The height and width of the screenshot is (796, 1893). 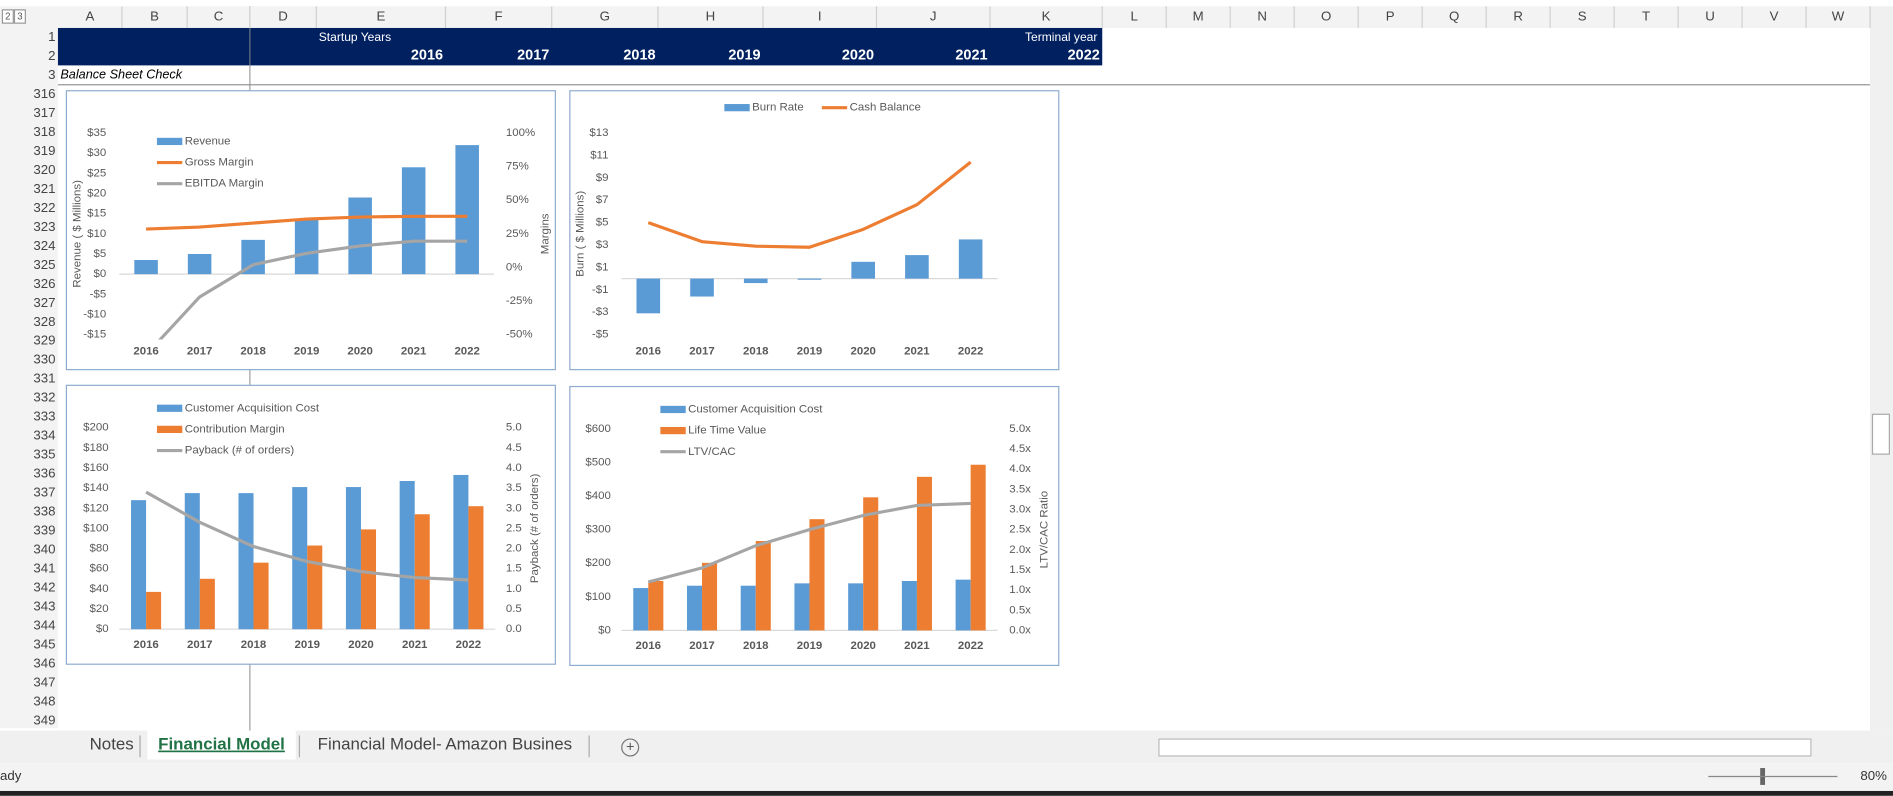 What do you see at coordinates (44, 131) in the screenshot?
I see `row-header: 318` at bounding box center [44, 131].